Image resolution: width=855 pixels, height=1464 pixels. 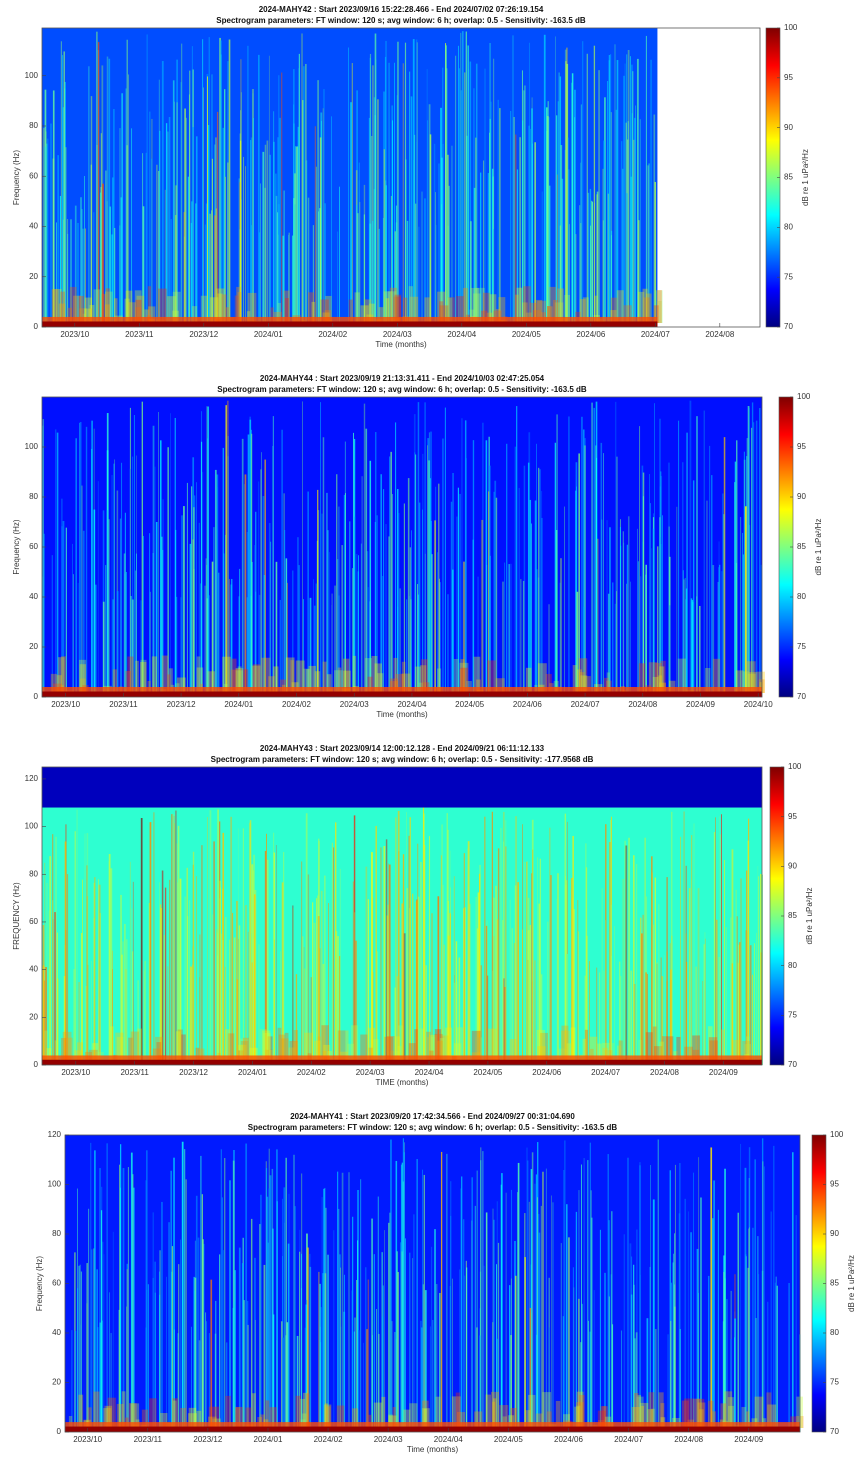 What do you see at coordinates (352, 178) in the screenshot?
I see `spectrogram-image` at bounding box center [352, 178].